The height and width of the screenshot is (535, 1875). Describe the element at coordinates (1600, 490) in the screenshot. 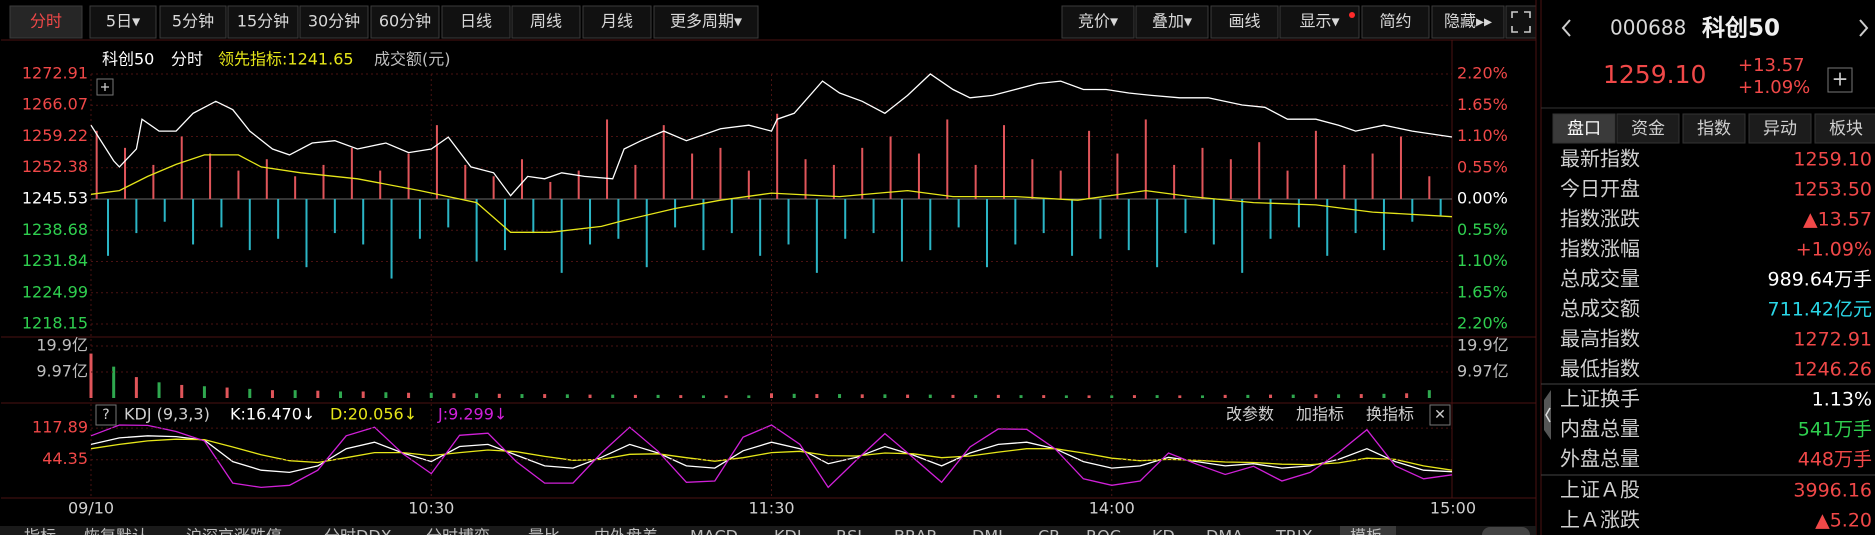

I see `quote-label: 上证Ａ股` at that location.